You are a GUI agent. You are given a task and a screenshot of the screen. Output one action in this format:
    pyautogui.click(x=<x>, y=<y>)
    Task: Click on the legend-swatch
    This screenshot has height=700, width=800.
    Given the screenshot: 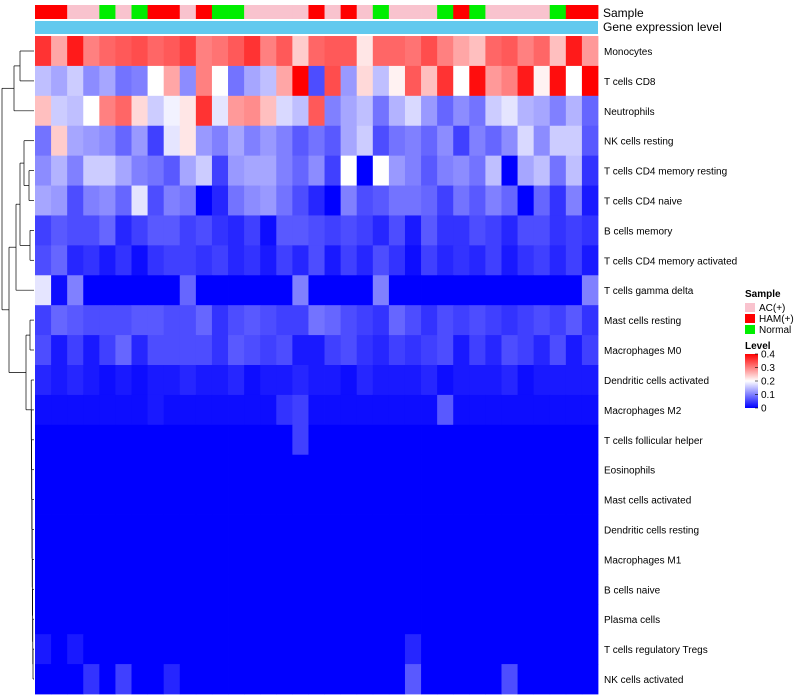 What is the action you would take?
    pyautogui.click(x=750, y=307)
    